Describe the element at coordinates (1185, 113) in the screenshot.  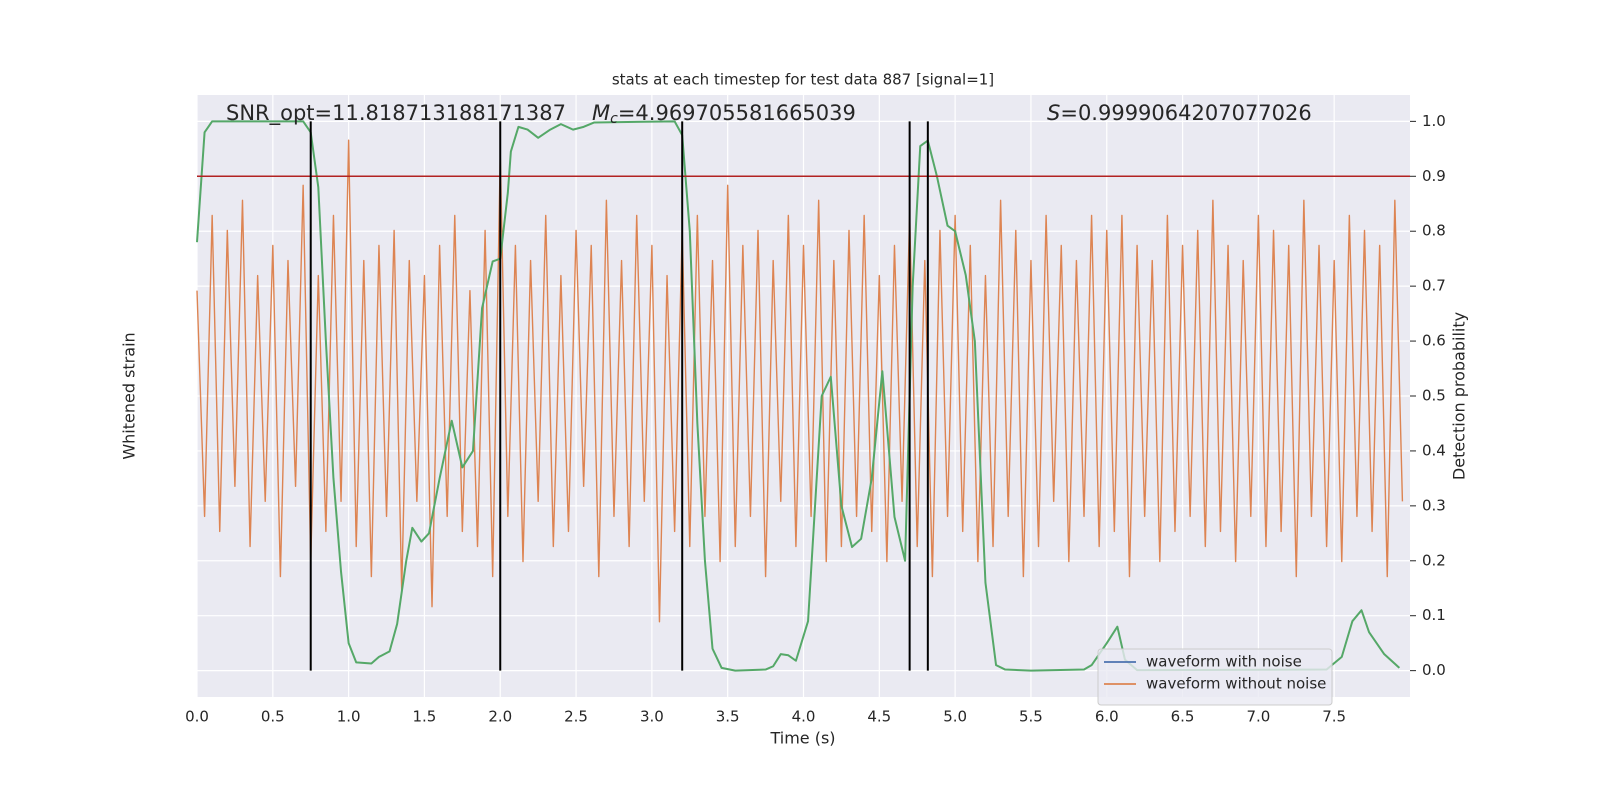
I see `annotation-text: =0.9999064207077026` at that location.